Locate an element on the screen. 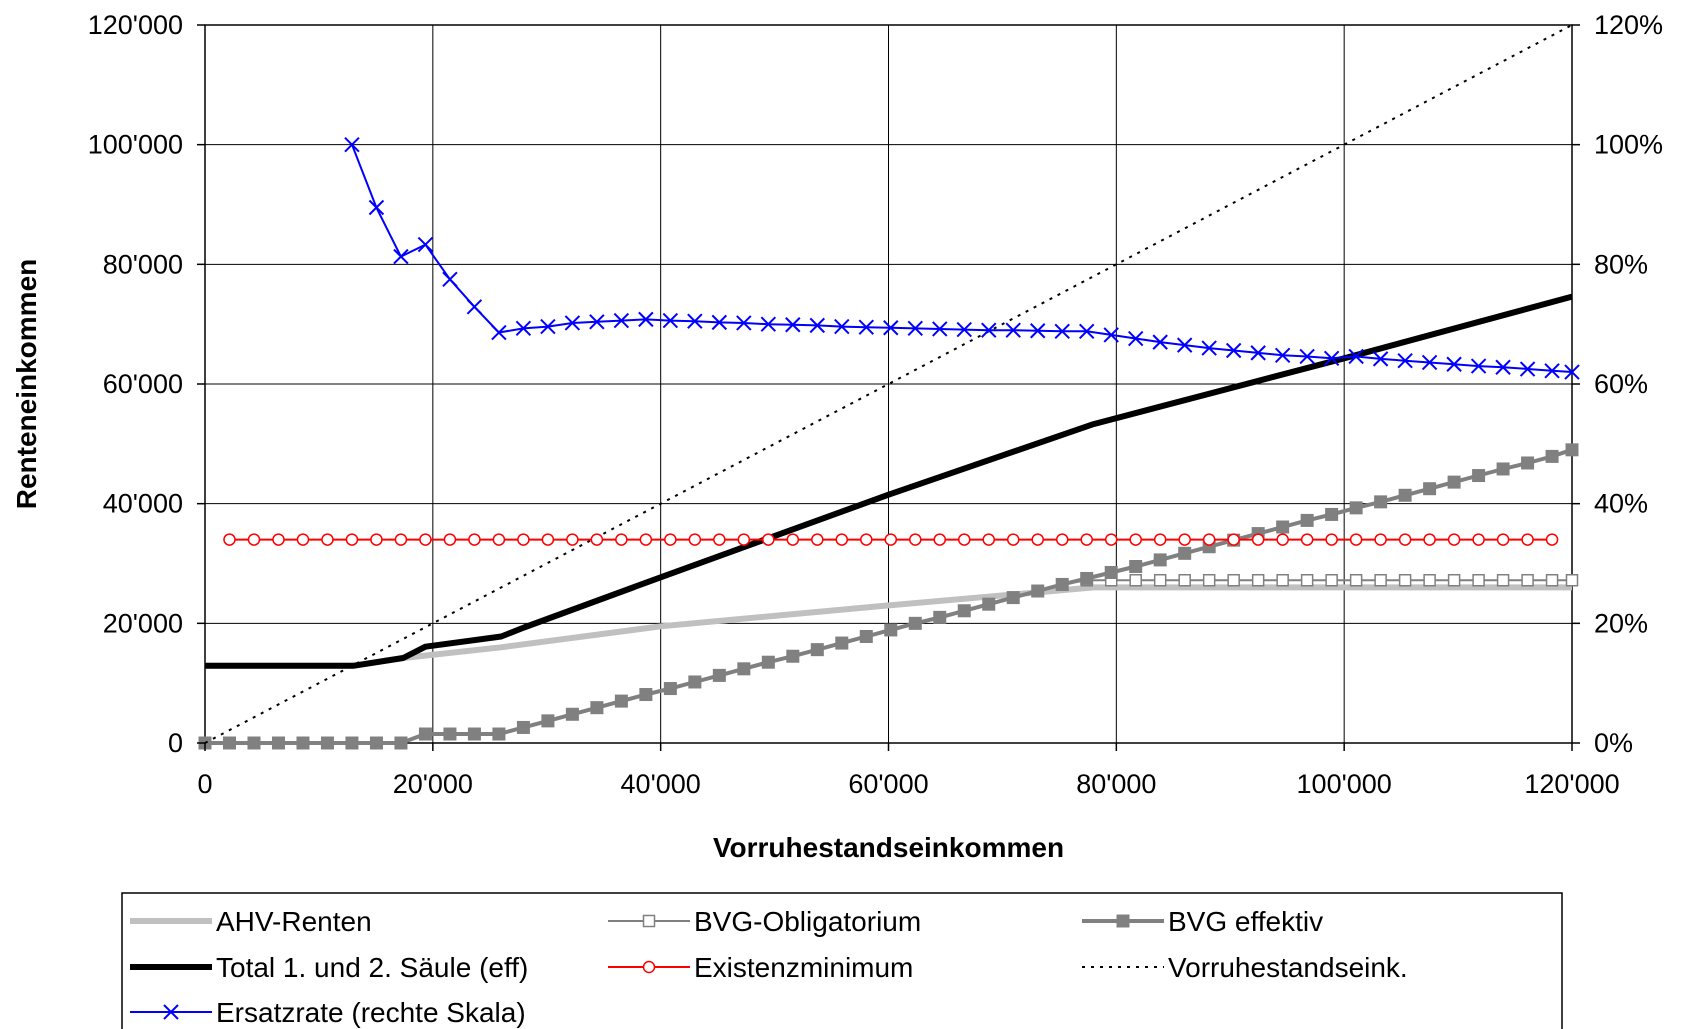 The width and height of the screenshot is (1692, 1029). x-tick-label: 100'000 is located at coordinates (1344, 784).